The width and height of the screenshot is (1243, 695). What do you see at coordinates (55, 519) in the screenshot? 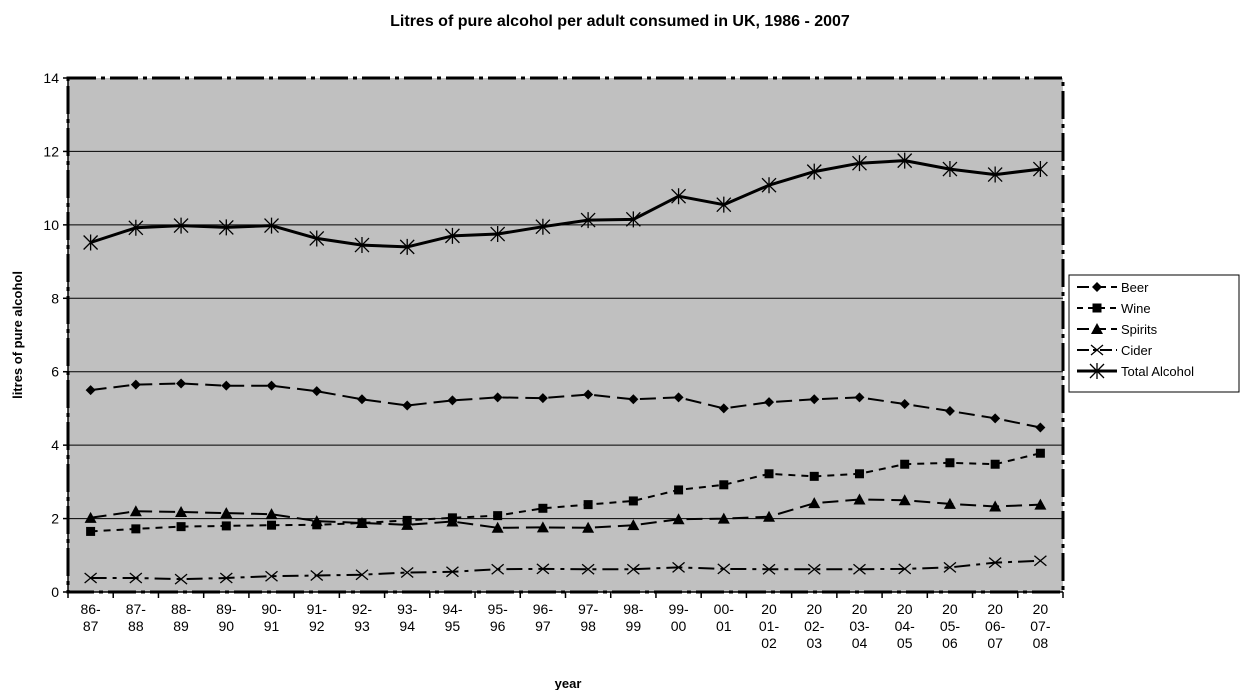
I see `y-tick-label: 2` at bounding box center [55, 519].